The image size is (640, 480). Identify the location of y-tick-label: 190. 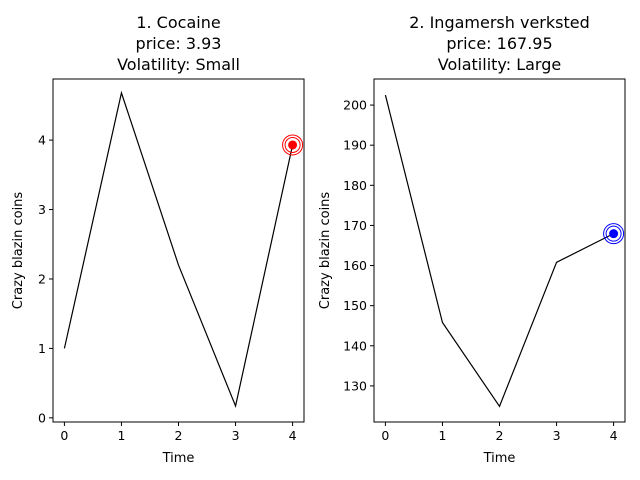
(355, 145).